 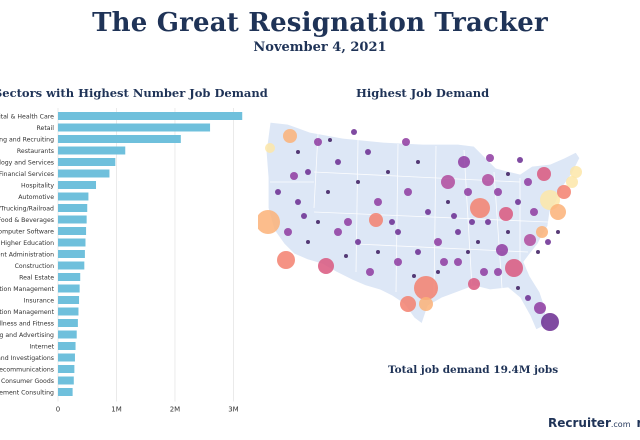 I want to click on page-title: The Great Resignation Tracker, so click(x=320, y=23).